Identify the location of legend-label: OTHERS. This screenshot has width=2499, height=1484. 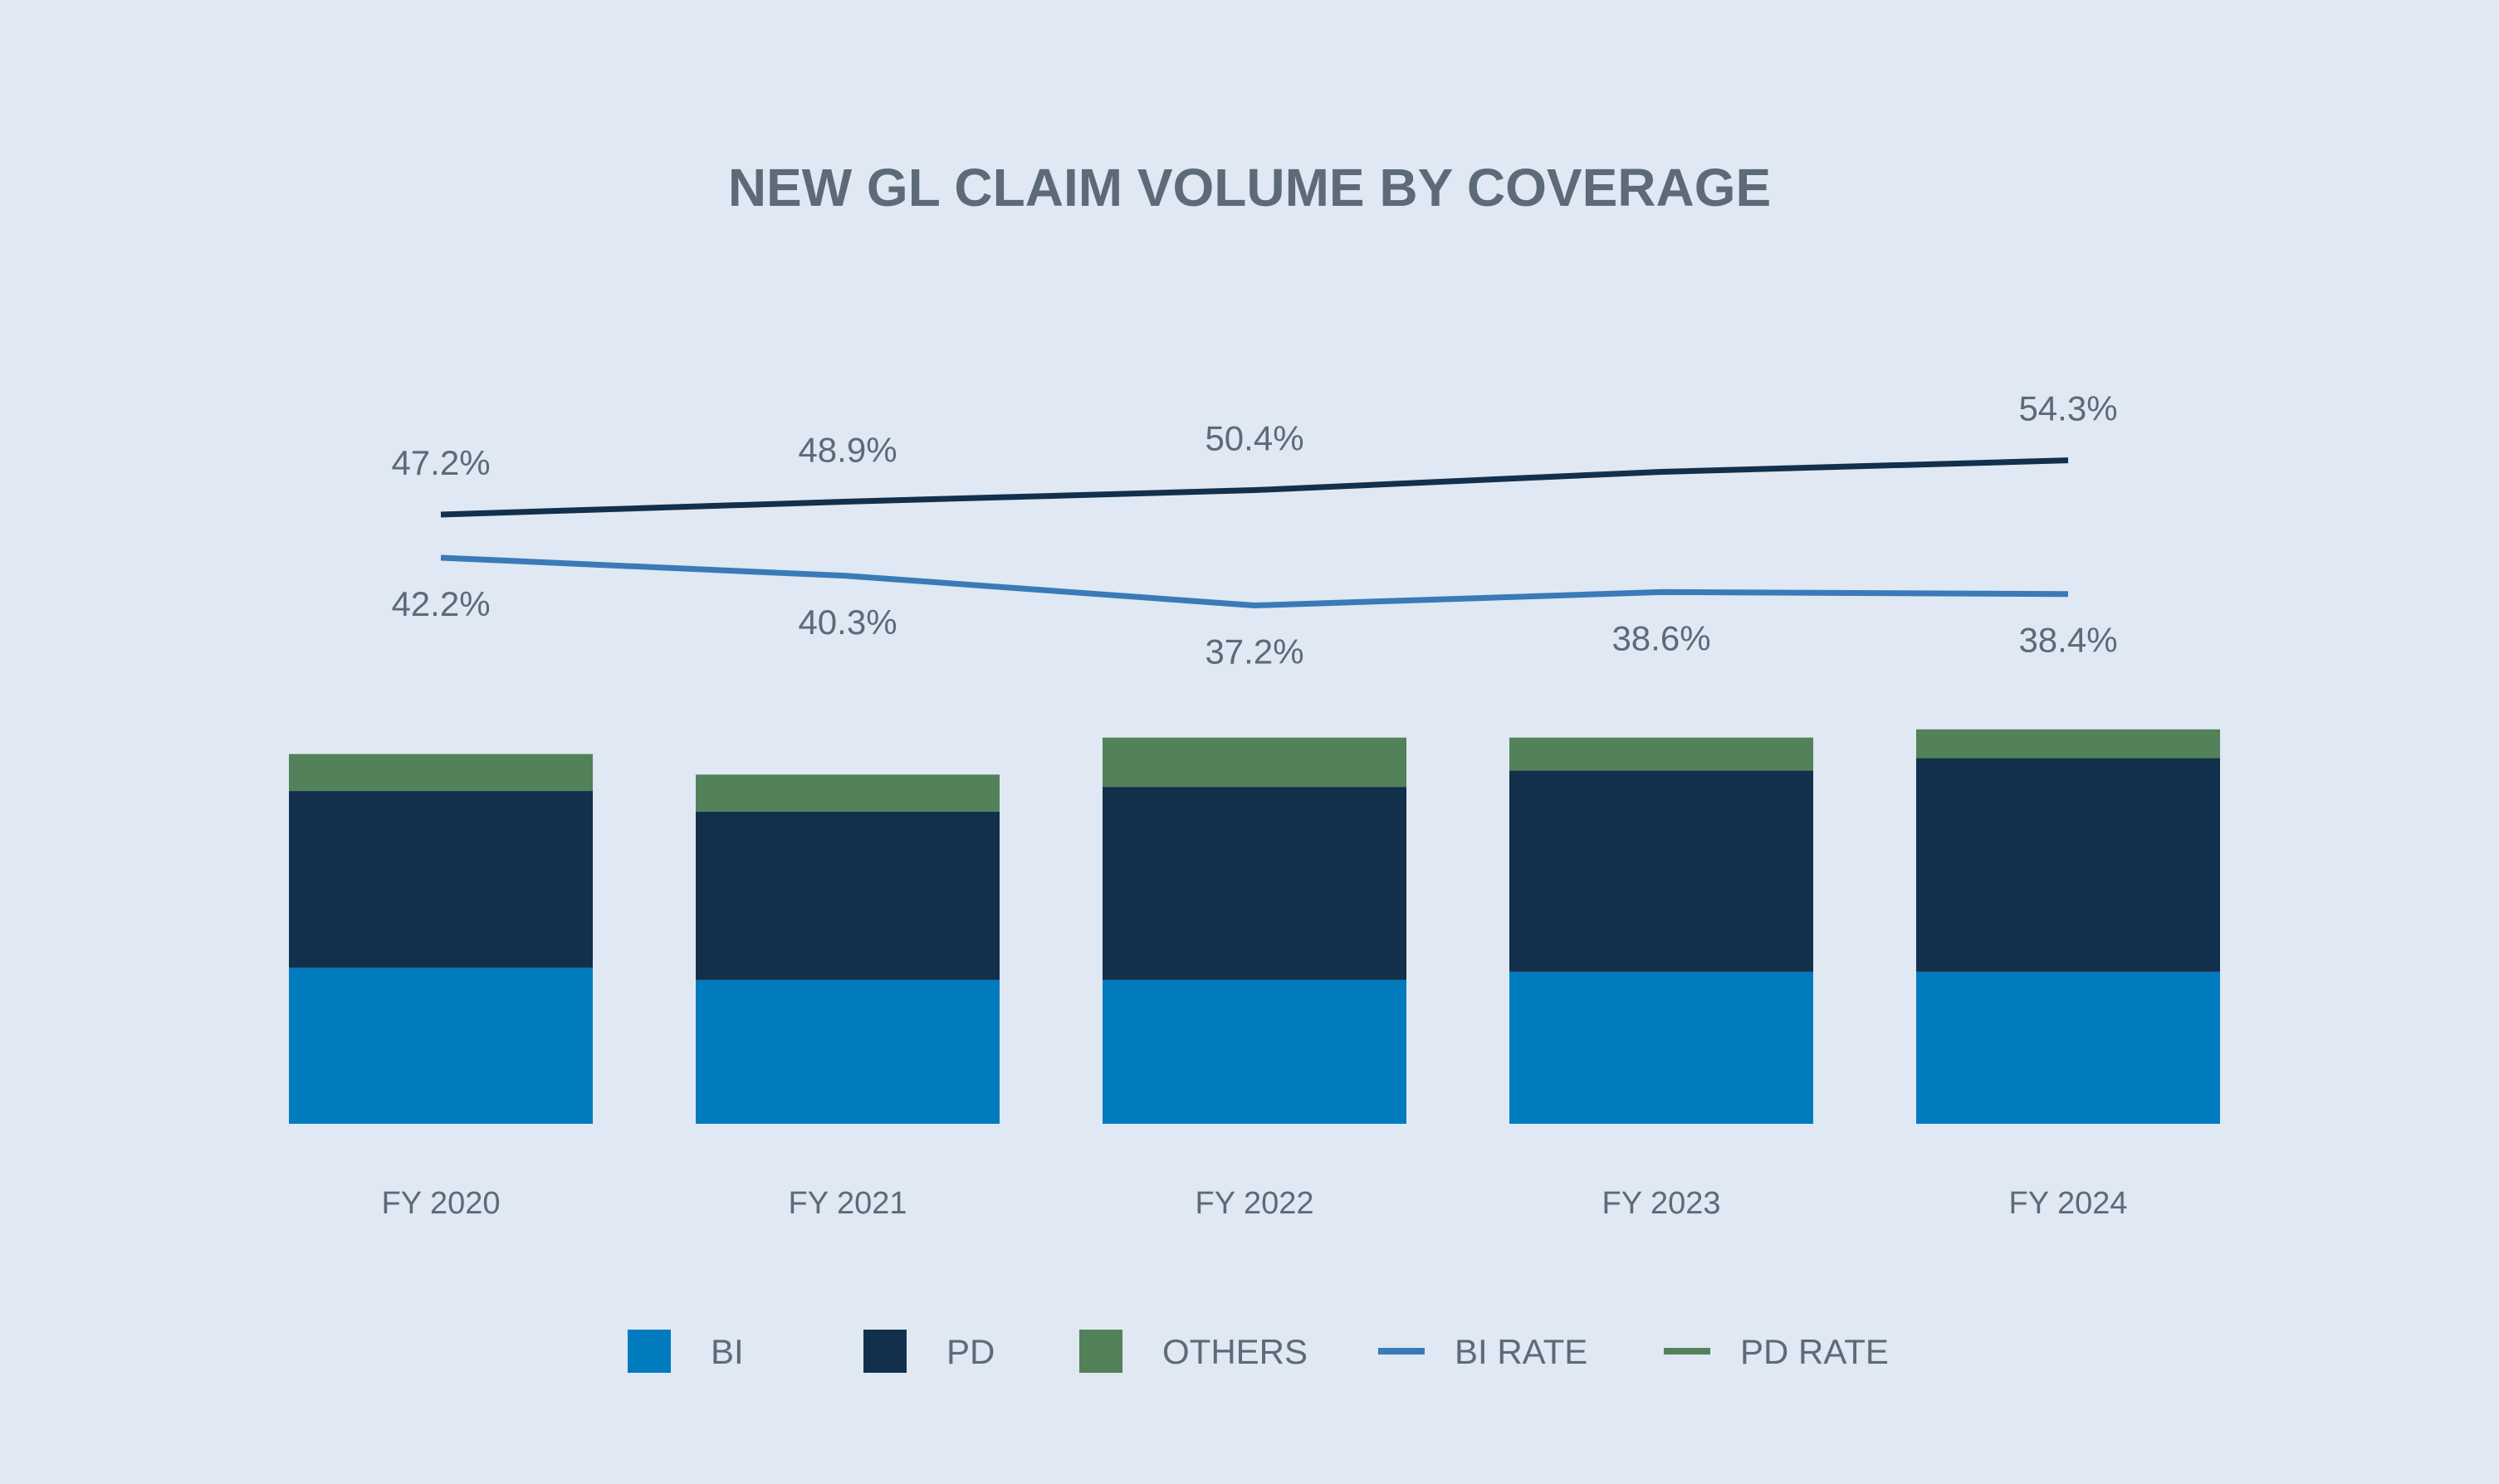
(1235, 1351).